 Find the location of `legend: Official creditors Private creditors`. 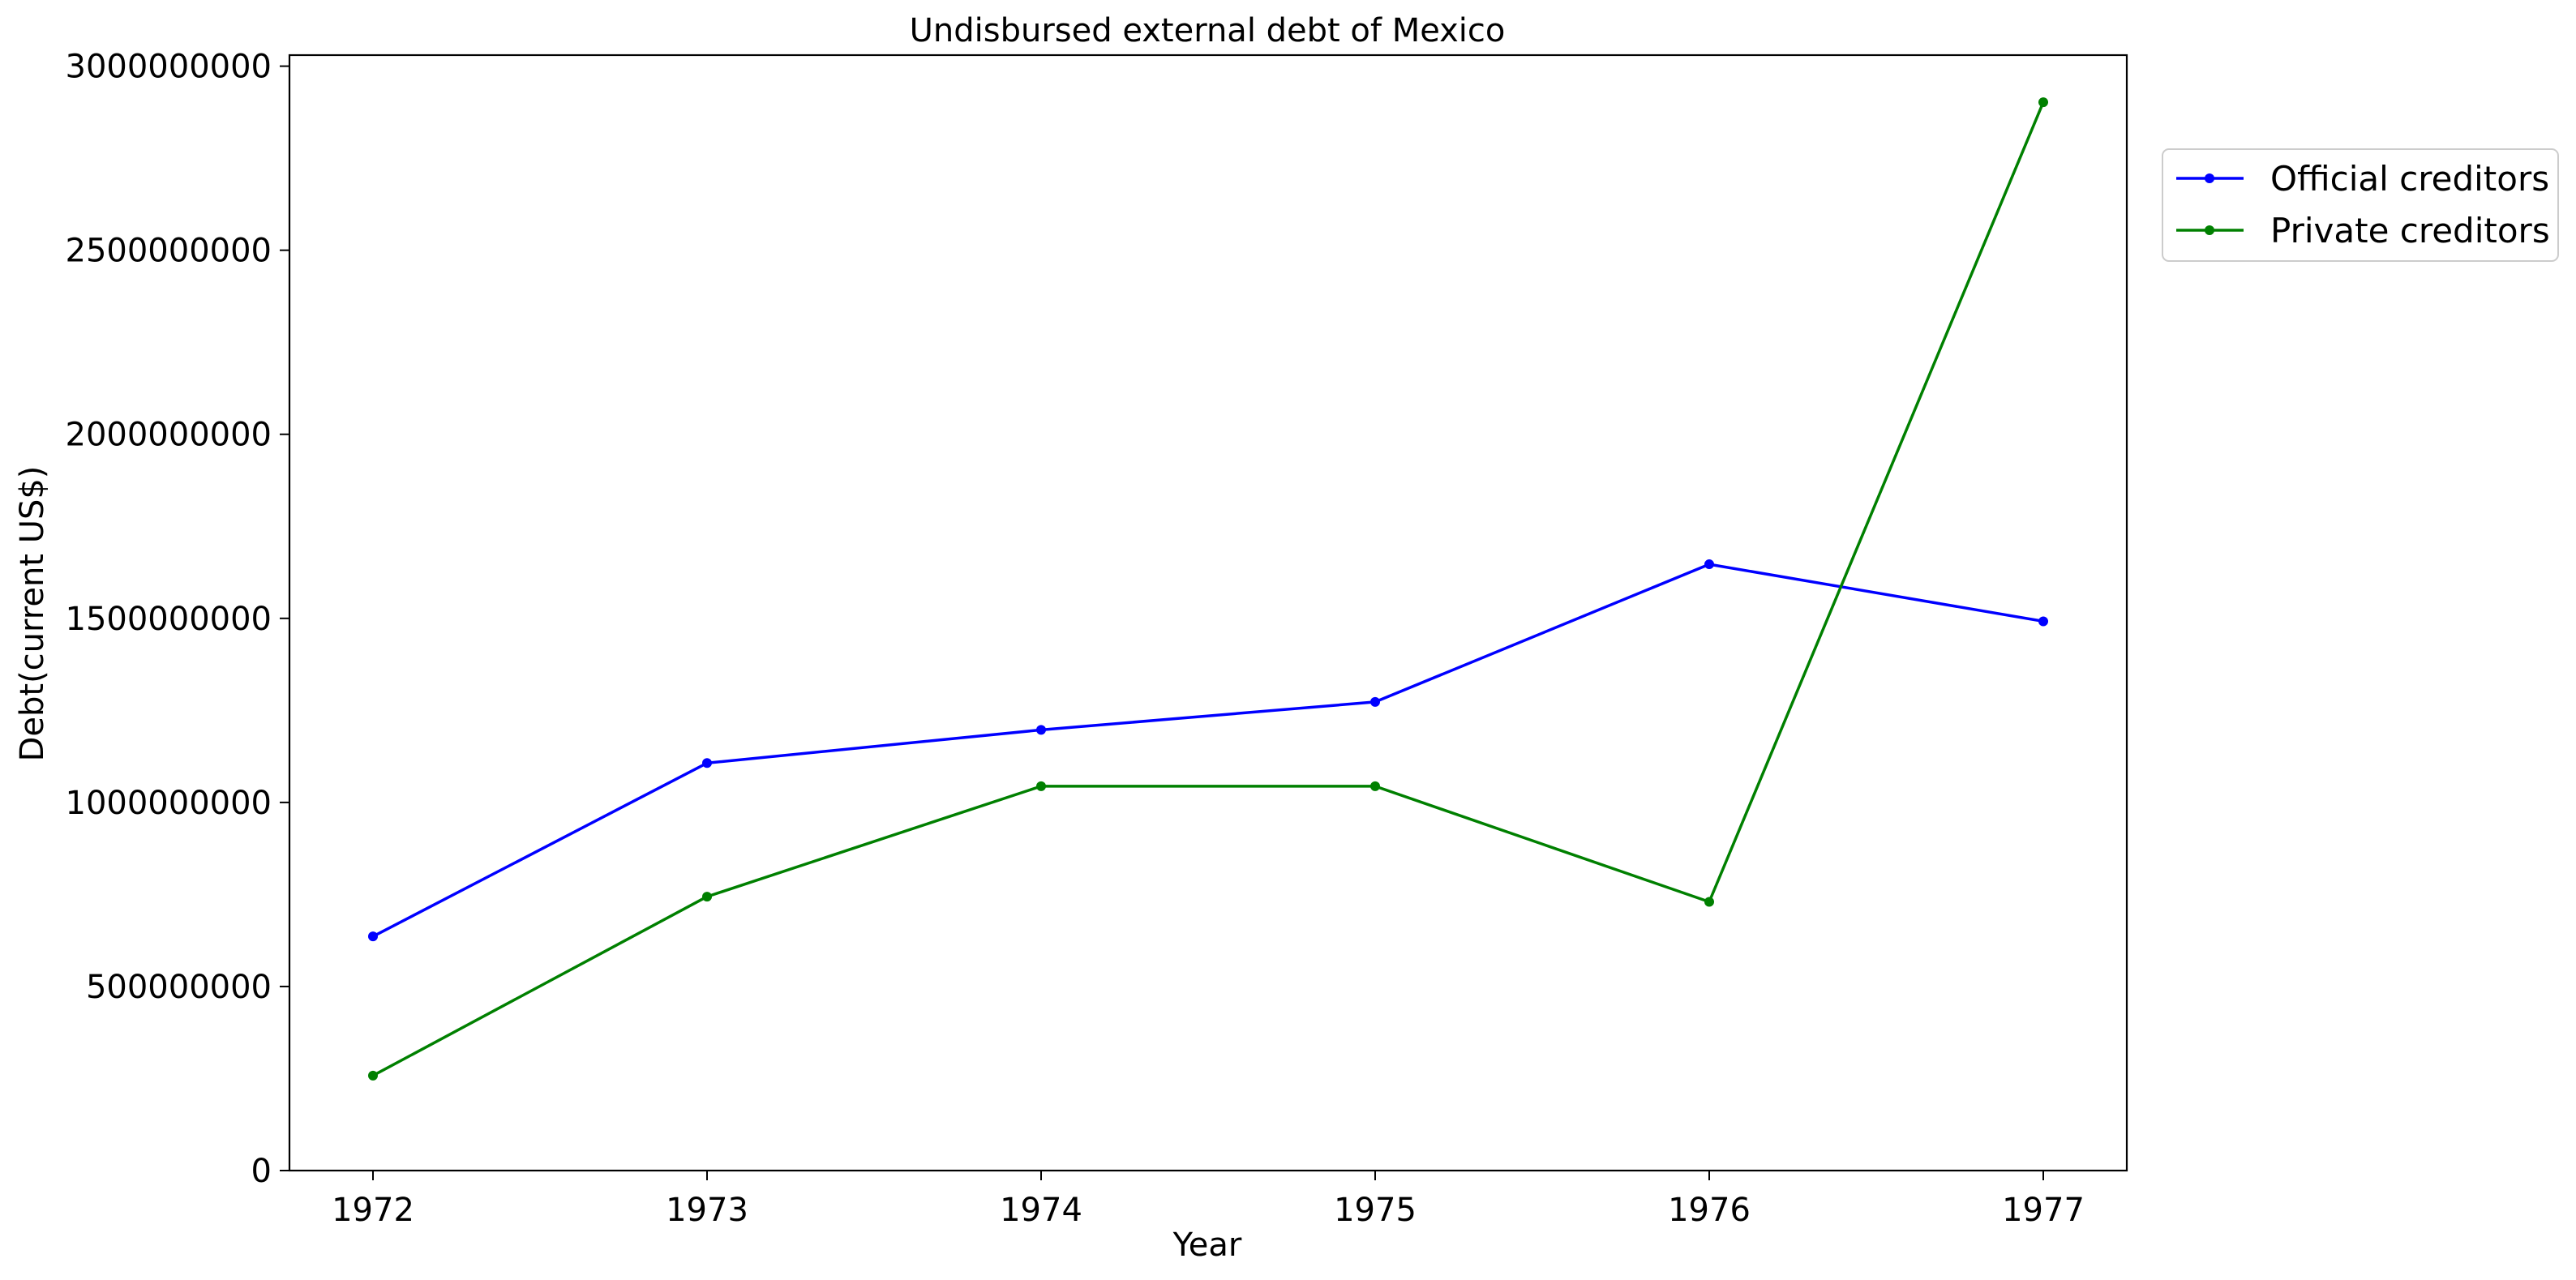

legend: Official creditors Private creditors is located at coordinates (2360, 205).